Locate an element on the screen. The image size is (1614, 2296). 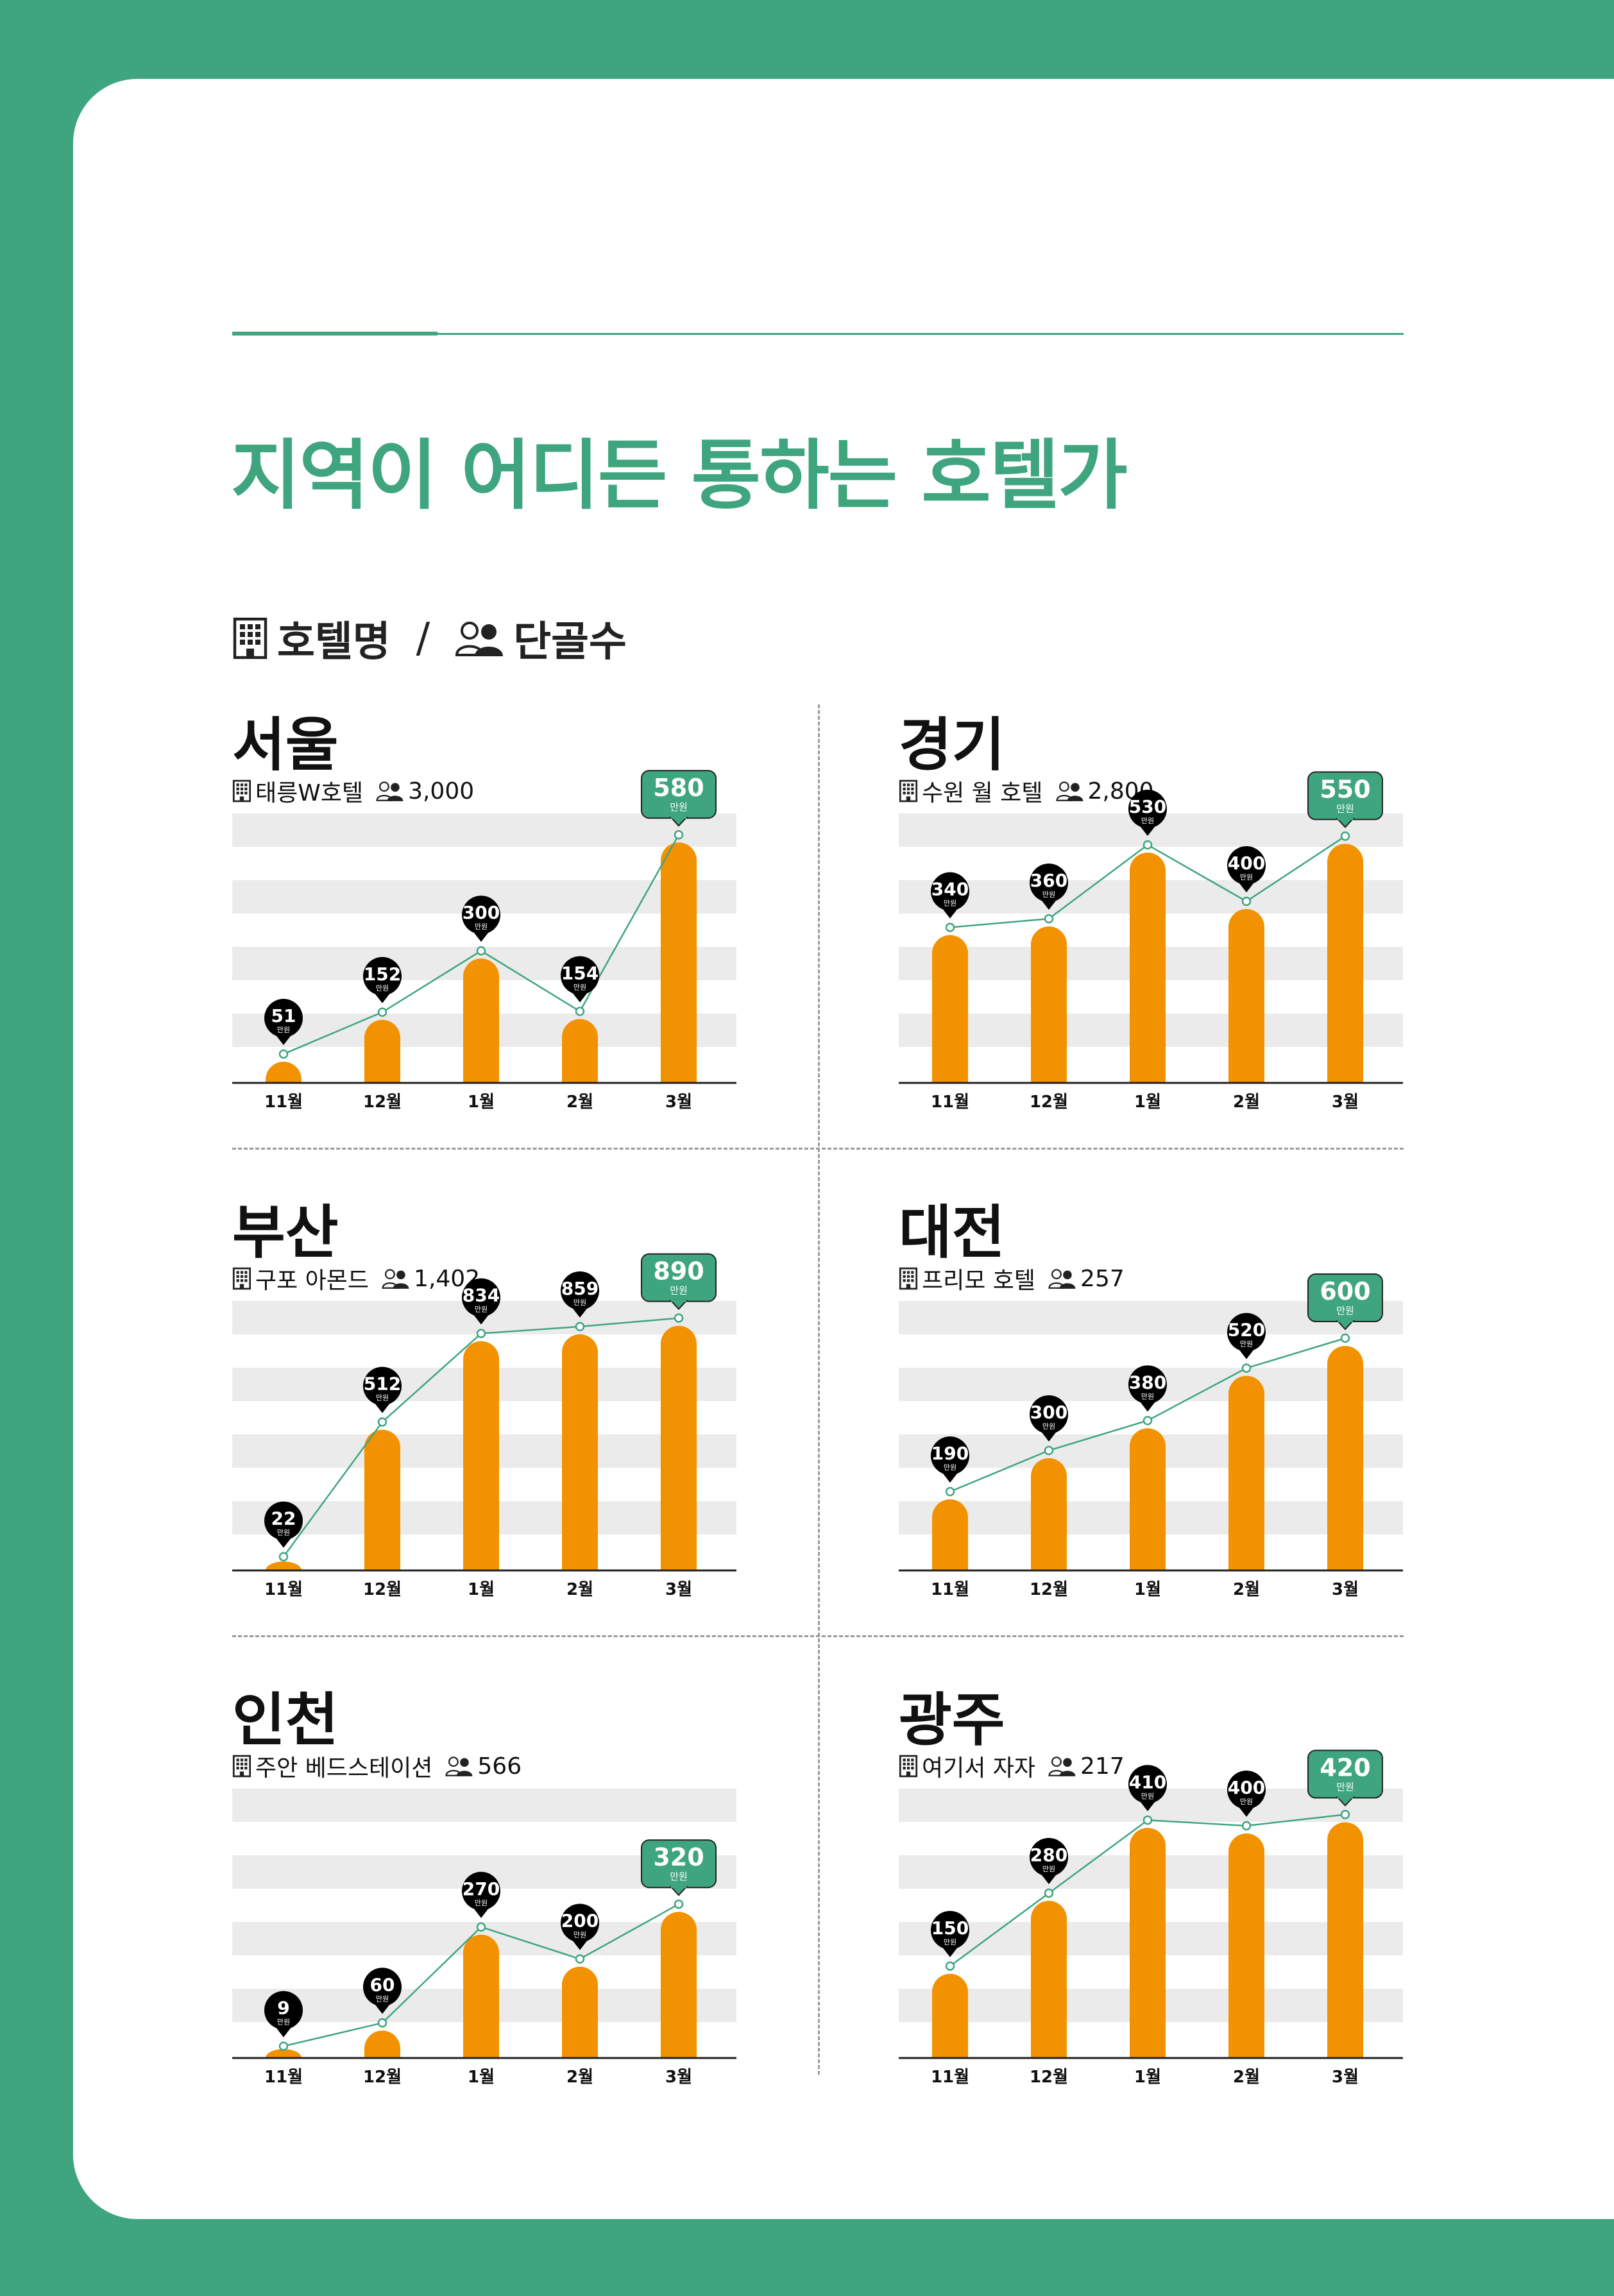
data-label: 154 is located at coordinates (580, 972).